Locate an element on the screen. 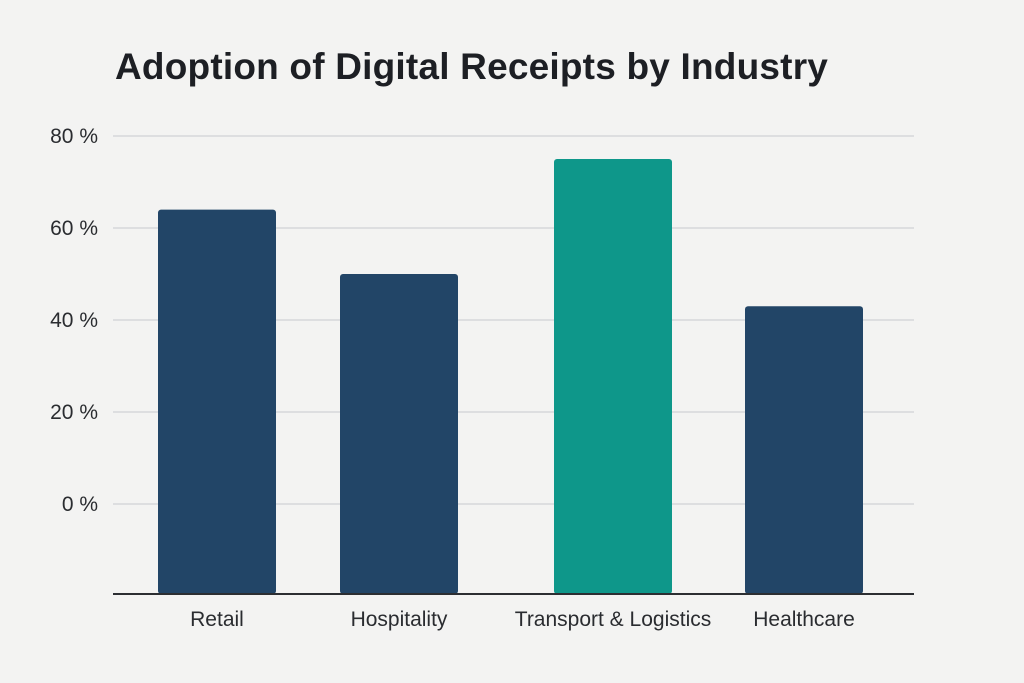  y-tick-label: 0 % is located at coordinates (80, 504).